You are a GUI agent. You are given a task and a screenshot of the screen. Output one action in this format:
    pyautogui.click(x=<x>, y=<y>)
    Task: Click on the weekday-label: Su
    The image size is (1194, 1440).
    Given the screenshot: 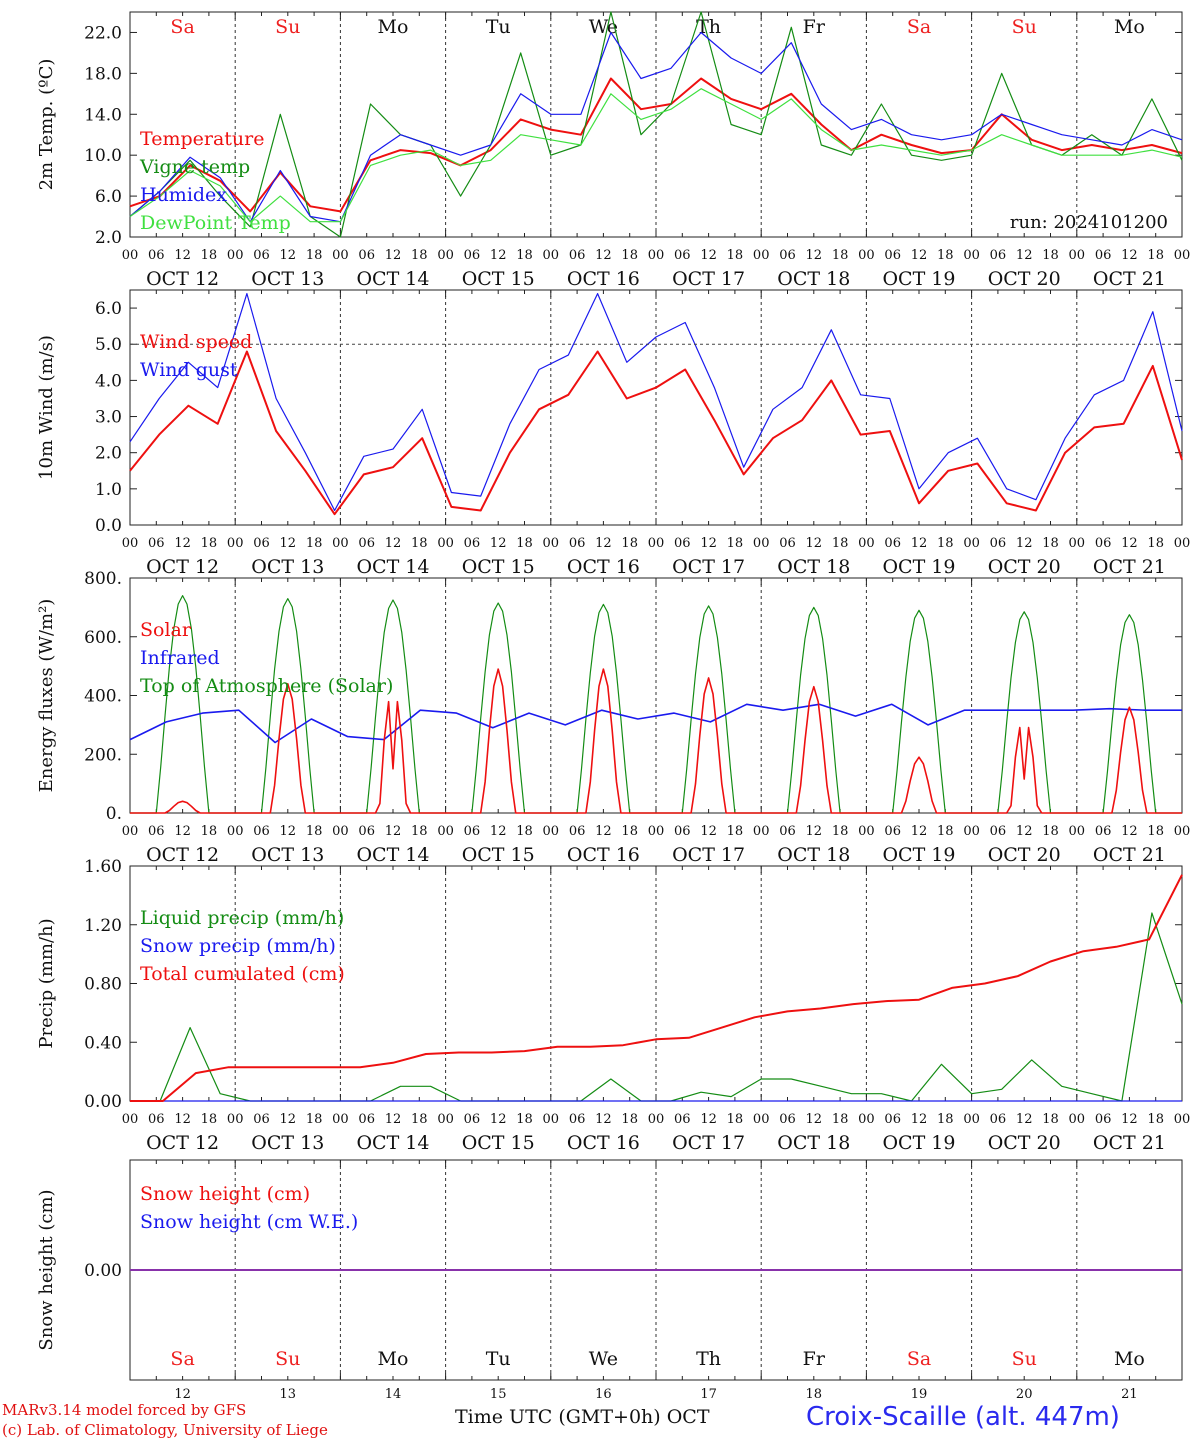 What is the action you would take?
    pyautogui.click(x=287, y=27)
    